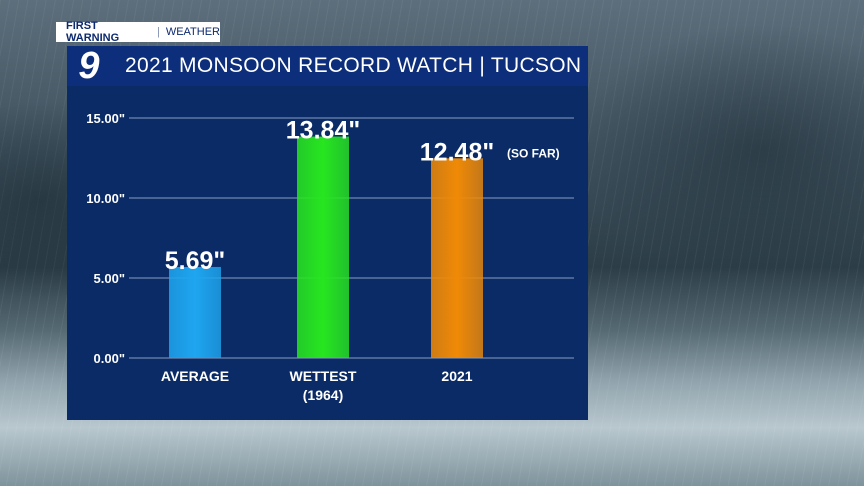 The height and width of the screenshot is (486, 864). What do you see at coordinates (323, 395) in the screenshot?
I see `category-label: (1964)` at bounding box center [323, 395].